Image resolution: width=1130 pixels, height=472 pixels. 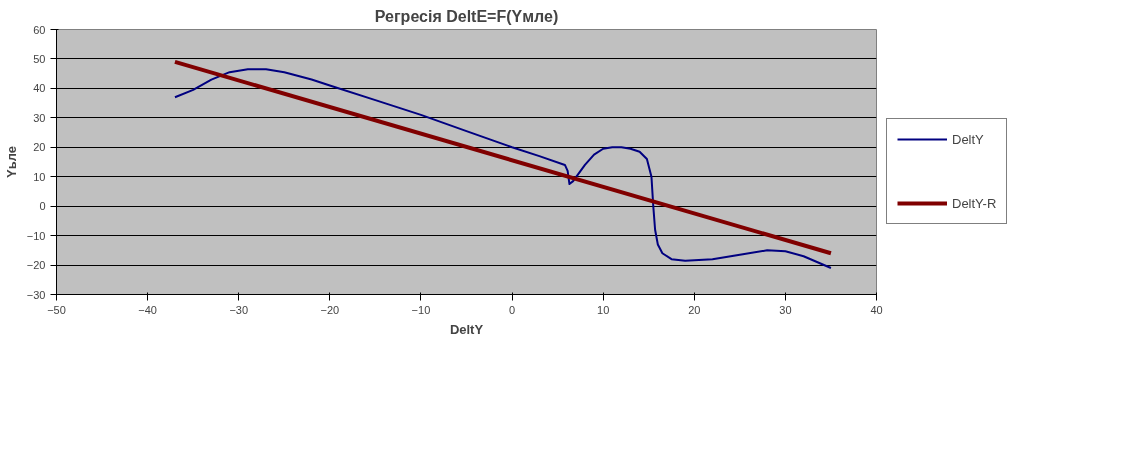 What do you see at coordinates (466, 329) in the screenshot?
I see `x-axis-title: DeltY` at bounding box center [466, 329].